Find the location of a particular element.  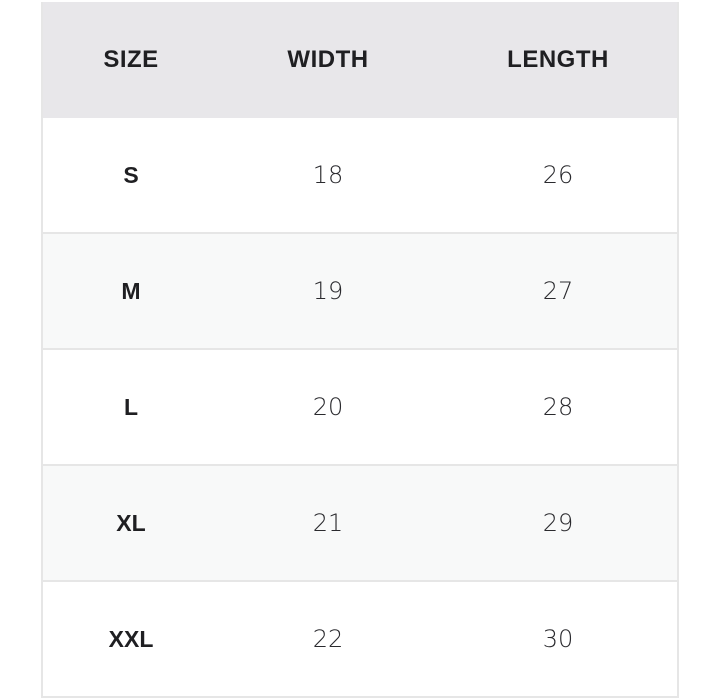

table-row: XXL 22 30 is located at coordinates (360, 640).